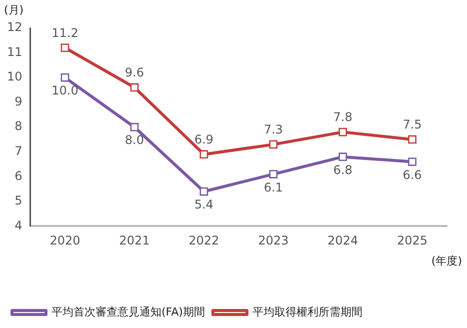  I want to click on x-axis-title: (年度), so click(446, 261).